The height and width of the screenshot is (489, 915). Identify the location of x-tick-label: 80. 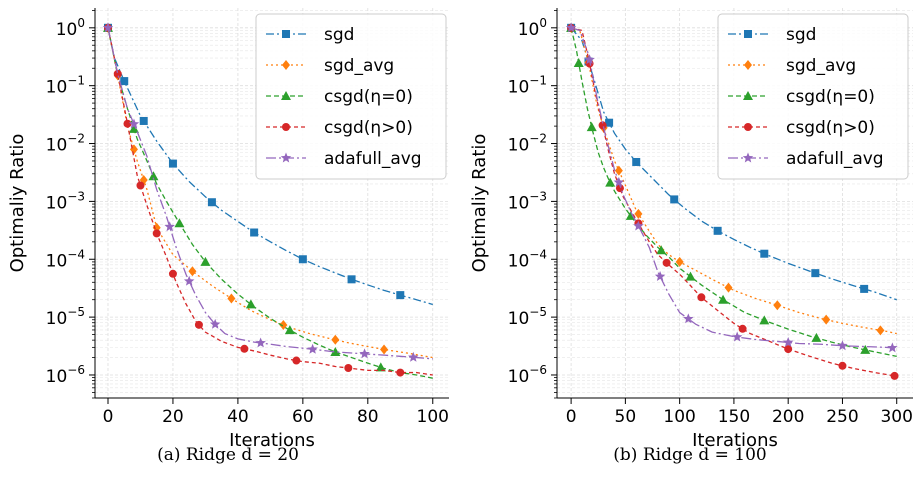
(368, 417).